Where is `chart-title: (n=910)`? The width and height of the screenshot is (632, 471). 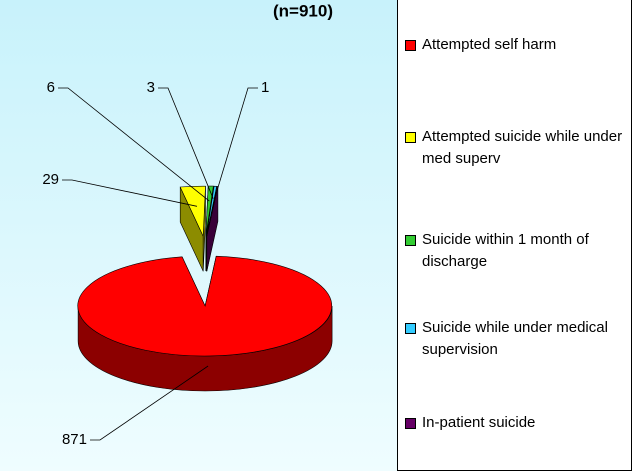 chart-title: (n=910) is located at coordinates (303, 10).